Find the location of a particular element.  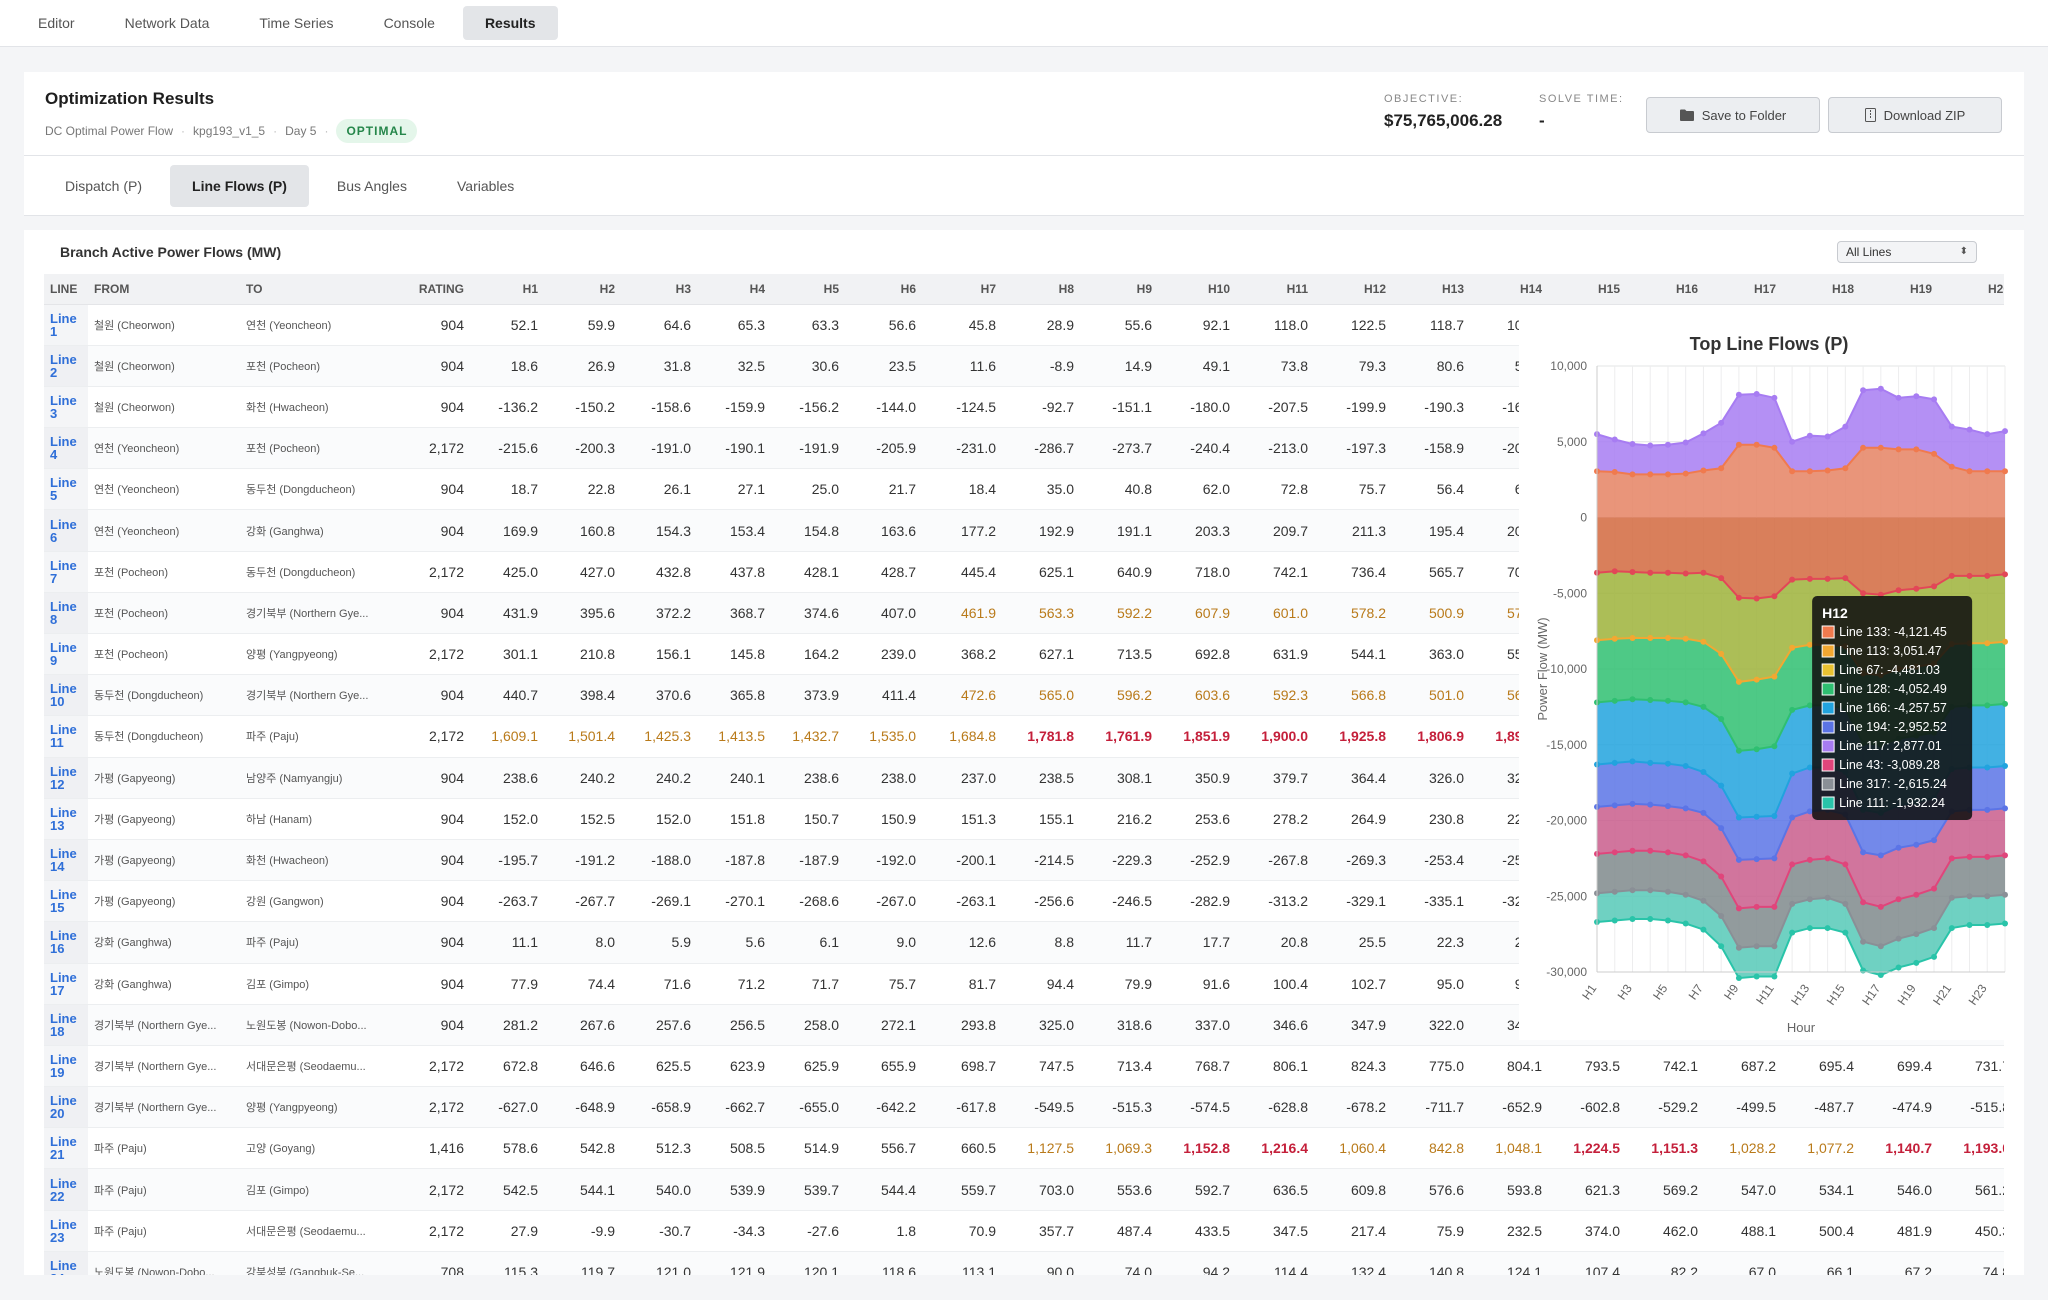

column-header-rating: RATING is located at coordinates (430, 289).